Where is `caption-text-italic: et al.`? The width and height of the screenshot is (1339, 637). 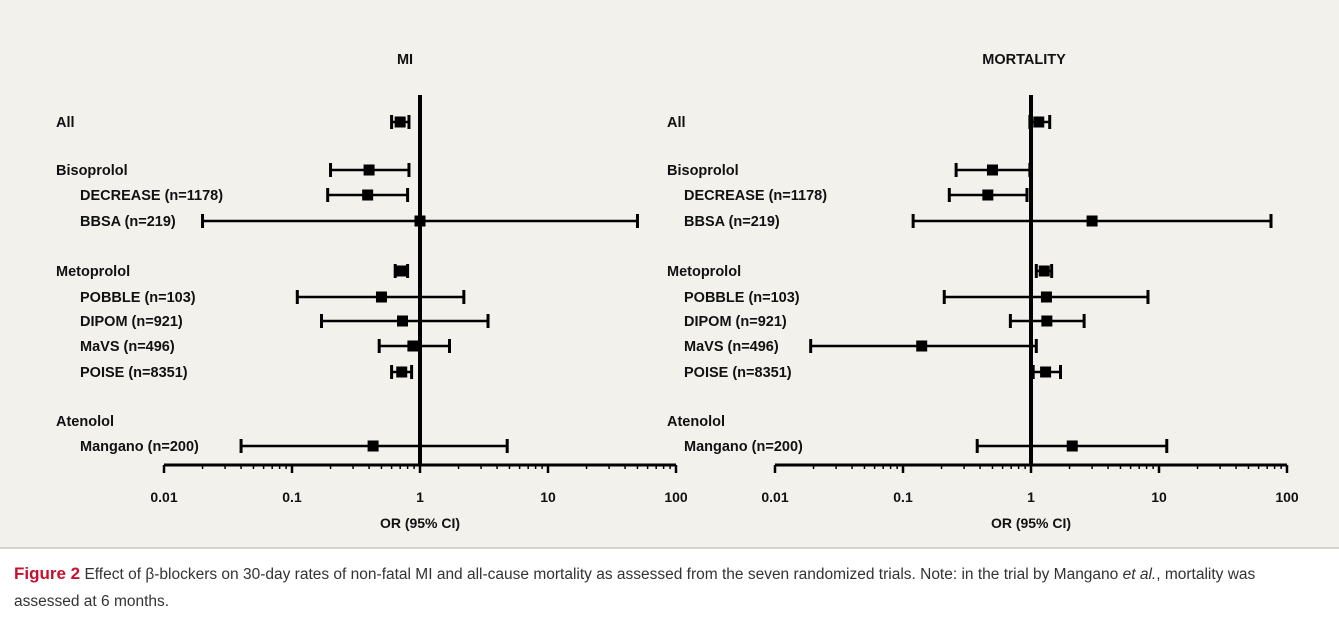 caption-text-italic: et al. is located at coordinates (1139, 574).